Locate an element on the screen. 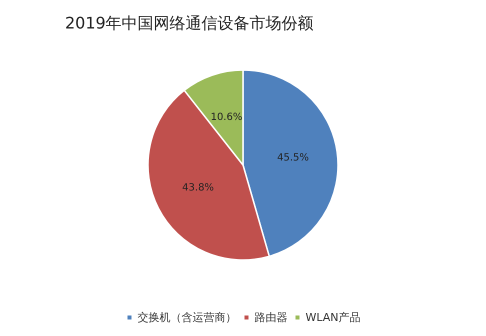 This screenshot has width=486, height=336. legend-label: 路由器 is located at coordinates (271, 317).